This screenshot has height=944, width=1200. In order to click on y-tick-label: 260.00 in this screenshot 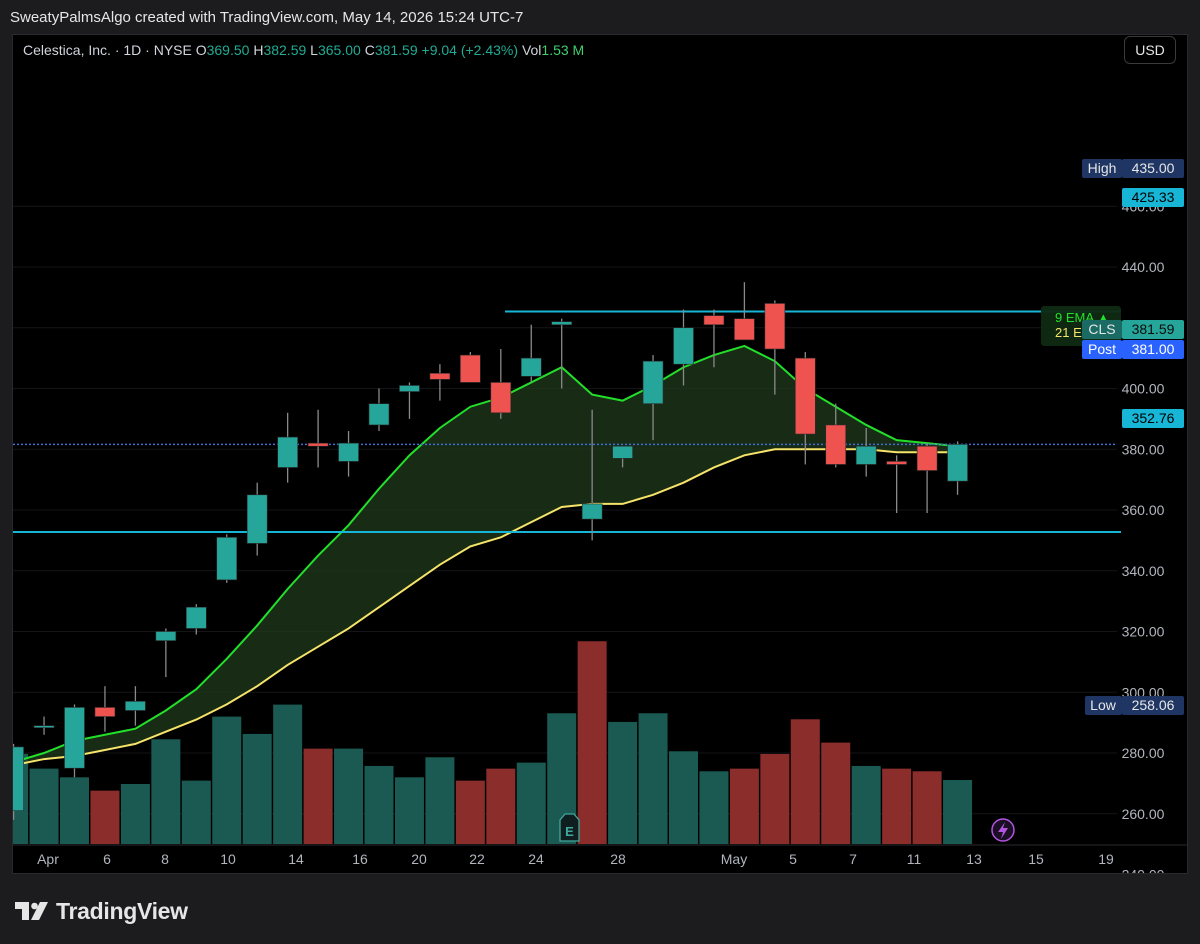, I will do `click(1143, 814)`.